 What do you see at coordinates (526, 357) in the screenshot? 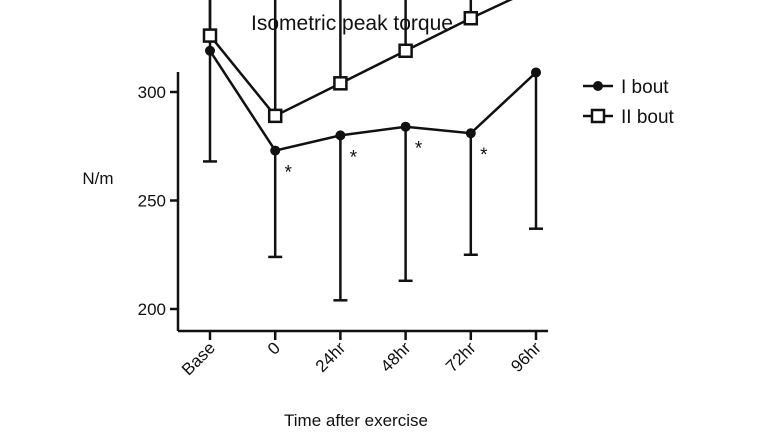
I see `x-tick-label: 96hr` at bounding box center [526, 357].